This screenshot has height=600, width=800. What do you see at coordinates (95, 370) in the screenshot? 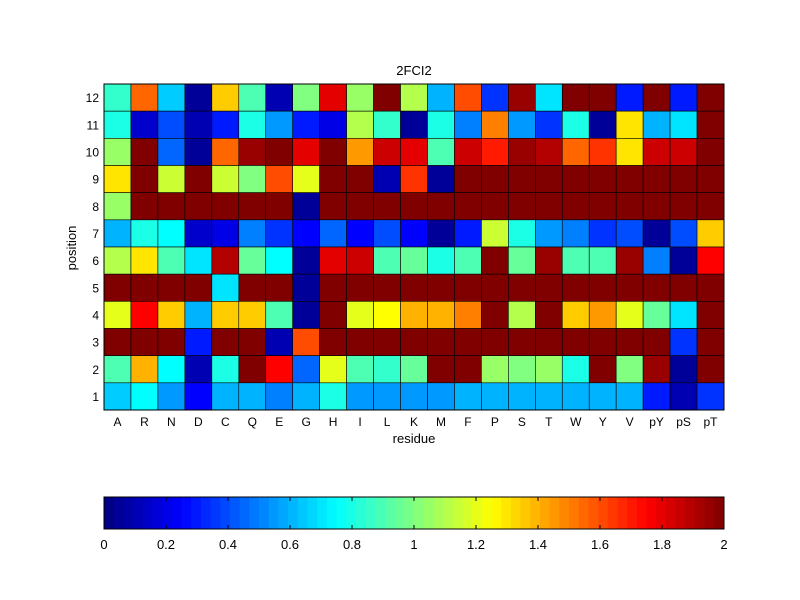
I see `y-tick-label: 2` at bounding box center [95, 370].